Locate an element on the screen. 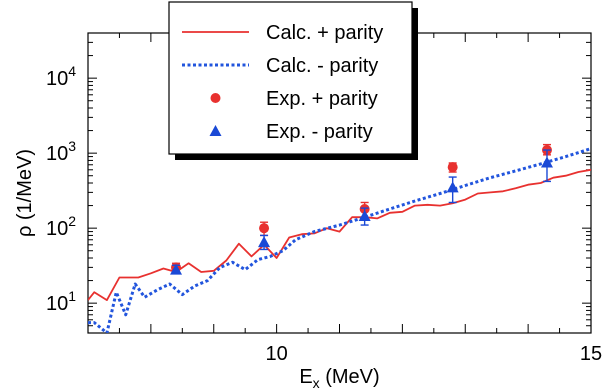  y-tick-label: 10² is located at coordinates (61, 226).